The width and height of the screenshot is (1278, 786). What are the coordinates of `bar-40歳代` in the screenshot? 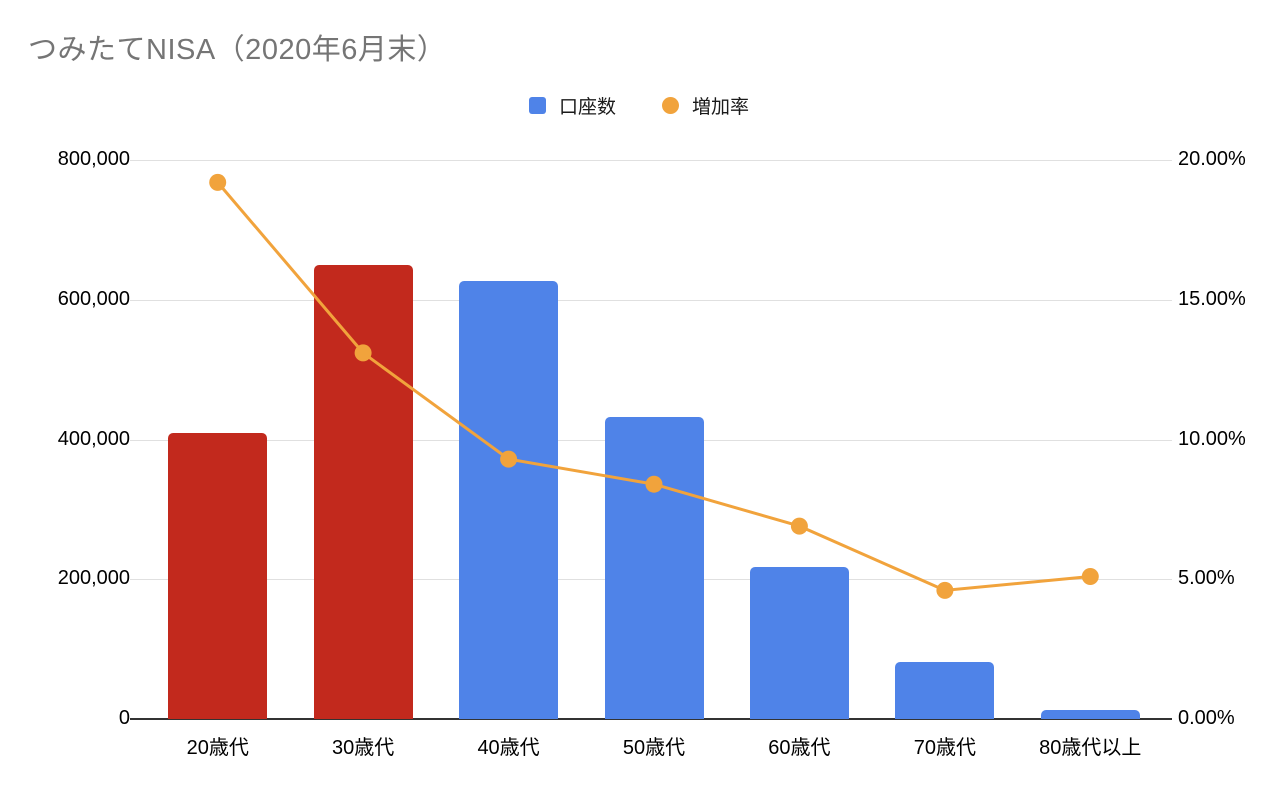 It's located at (509, 499).